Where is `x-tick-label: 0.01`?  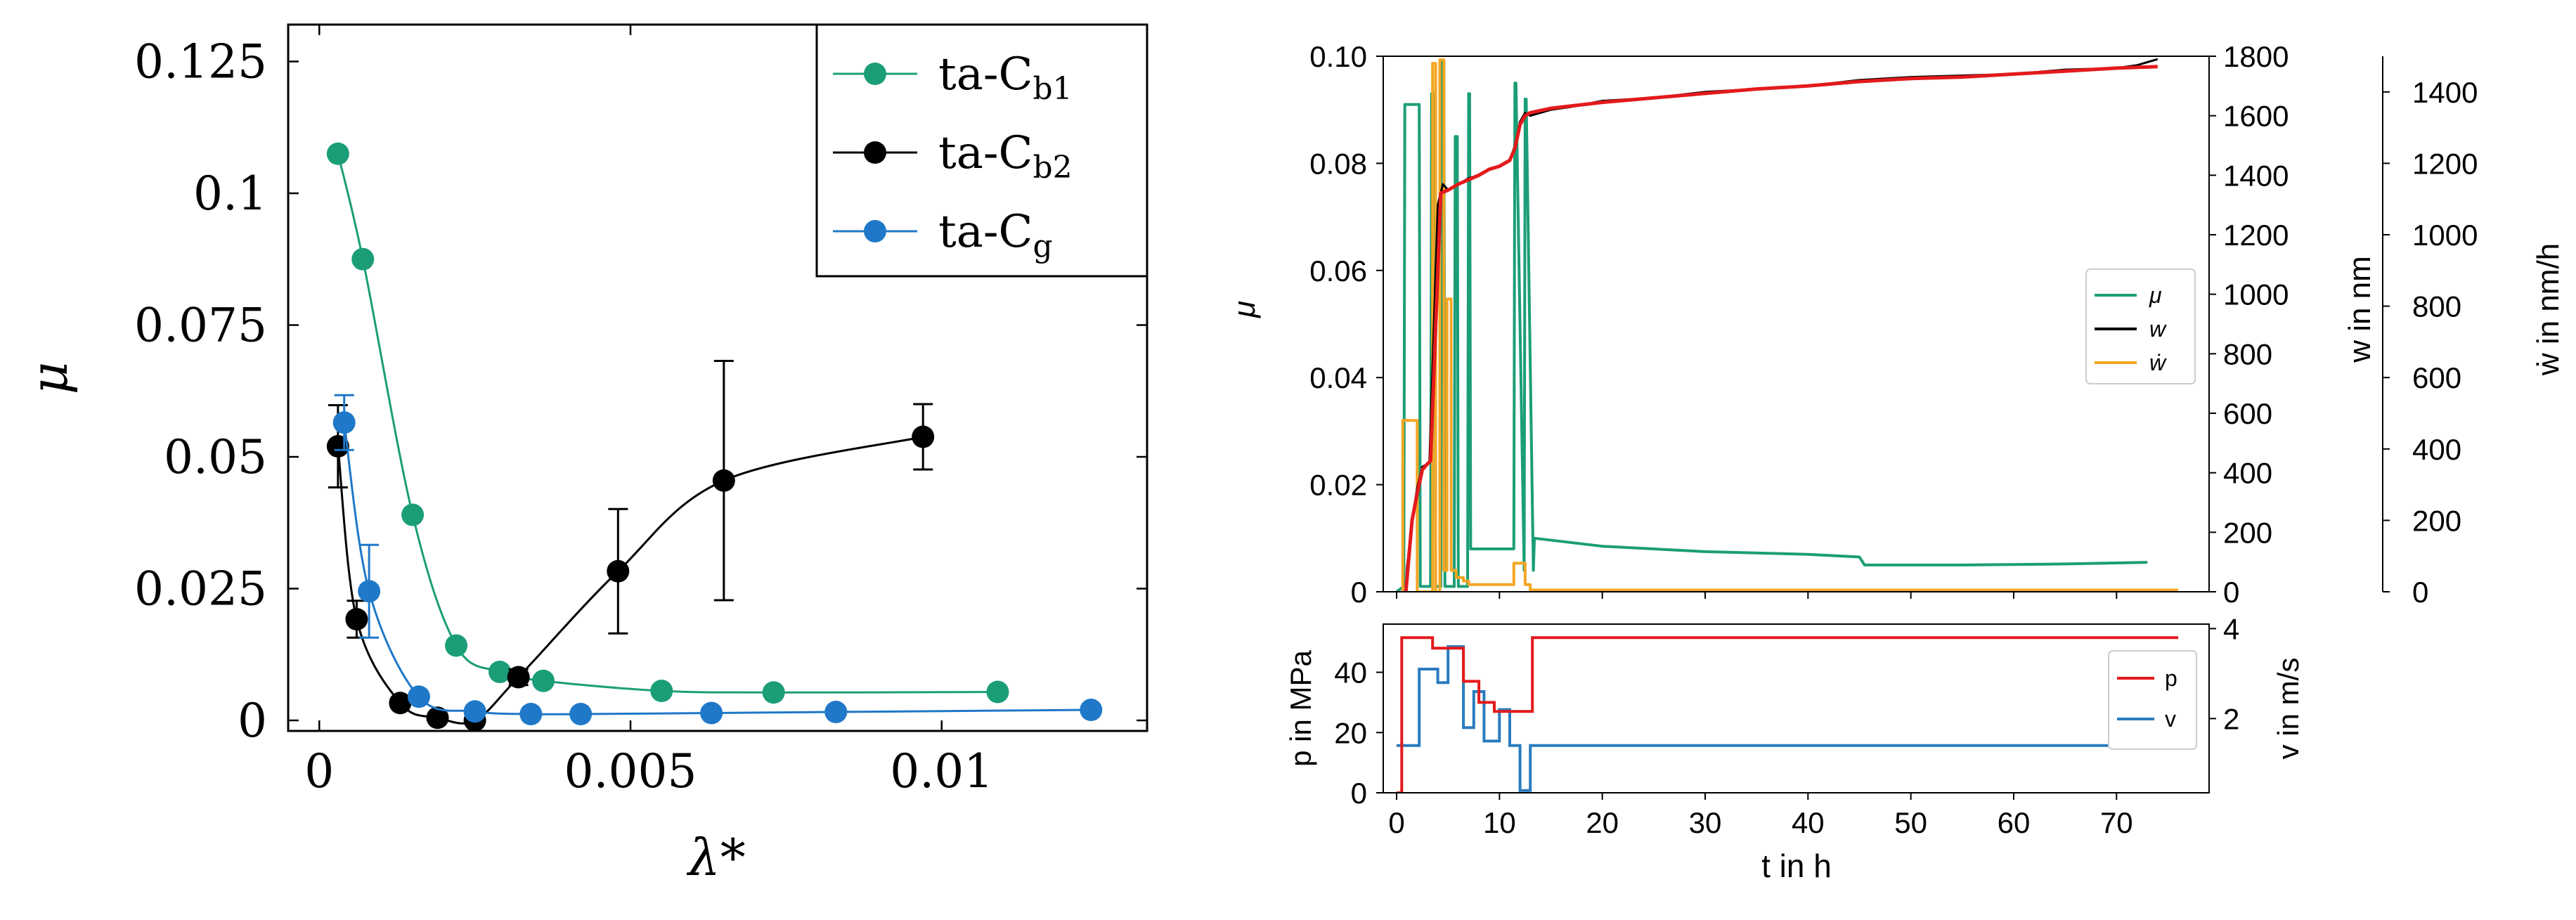
x-tick-label: 0.01 is located at coordinates (942, 771).